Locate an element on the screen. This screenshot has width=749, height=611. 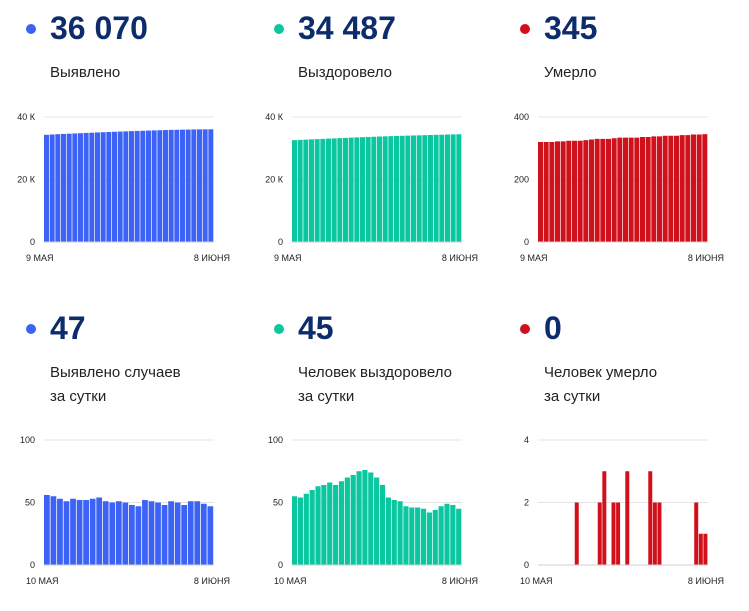
stat-label: Выявлено случаев is located at coordinates (115, 372).